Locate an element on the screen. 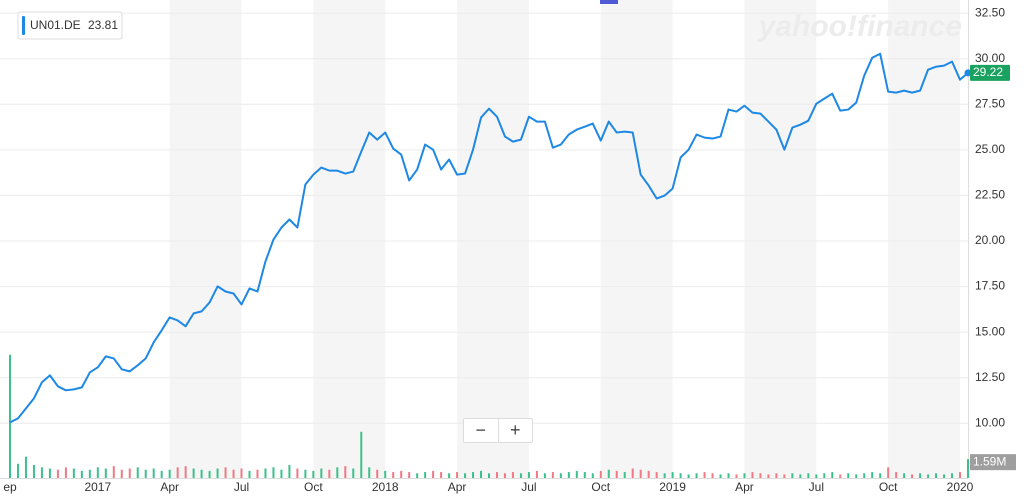  legend-swatch is located at coordinates (23, 25).